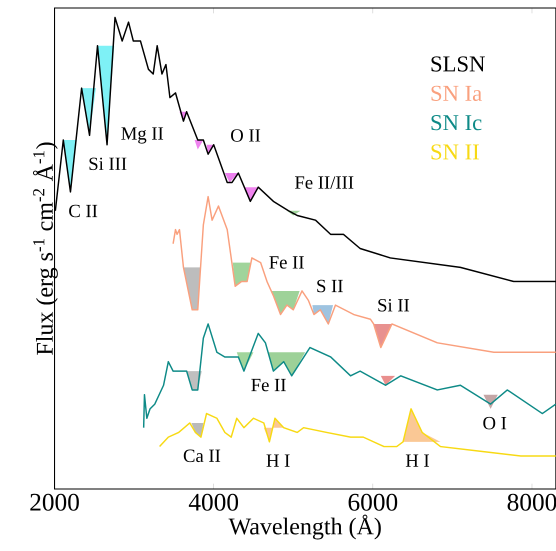 This screenshot has height=551, width=556. What do you see at coordinates (373, 502) in the screenshot?
I see `x-tick-label: 6000` at bounding box center [373, 502].